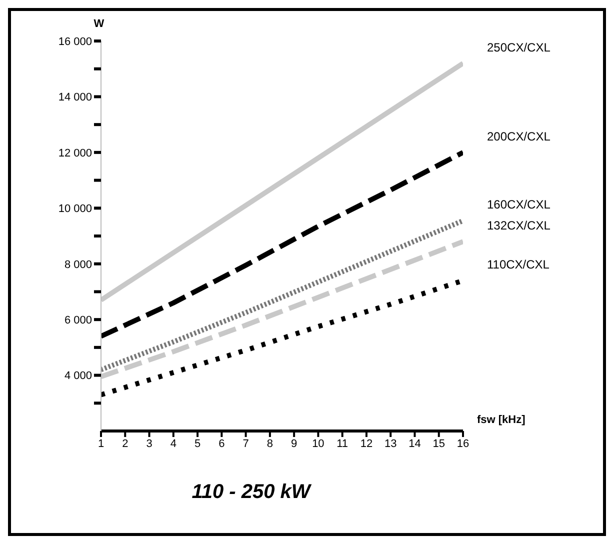  What do you see at coordinates (390, 444) in the screenshot?
I see `x-tick-label: 13` at bounding box center [390, 444].